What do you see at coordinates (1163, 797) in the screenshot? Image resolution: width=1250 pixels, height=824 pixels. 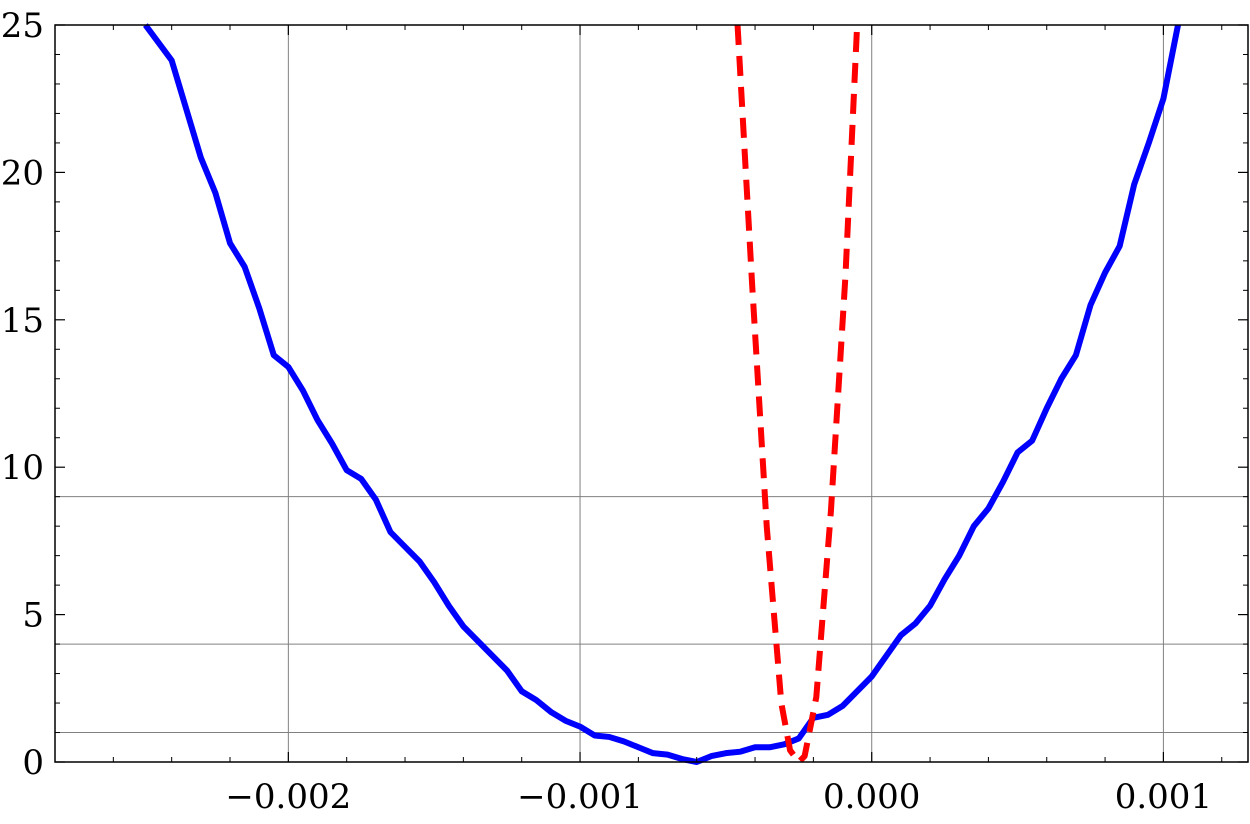 I see `x-tick-label: 0.001` at bounding box center [1163, 797].